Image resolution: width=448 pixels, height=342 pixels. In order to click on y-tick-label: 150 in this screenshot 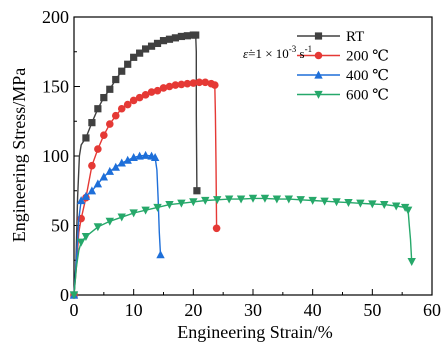, I will do `click(55, 87)`.